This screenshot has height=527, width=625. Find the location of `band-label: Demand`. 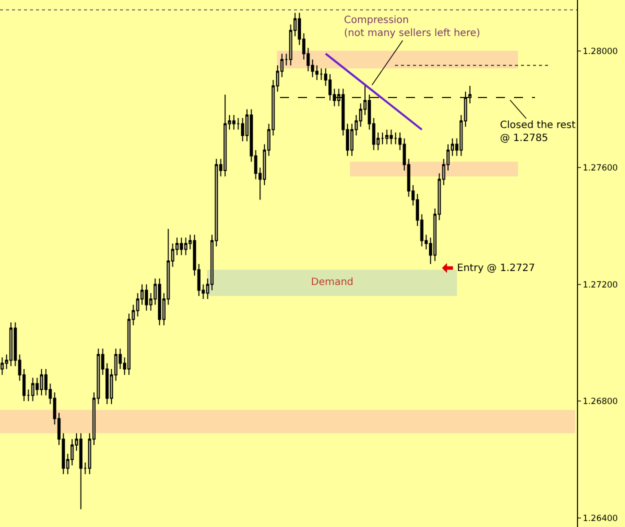

band-label: Demand is located at coordinates (332, 282).